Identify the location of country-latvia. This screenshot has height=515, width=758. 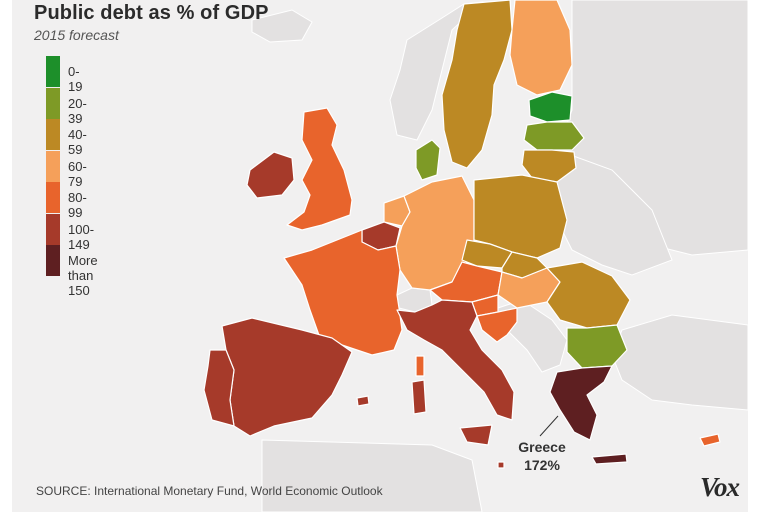
(554, 136).